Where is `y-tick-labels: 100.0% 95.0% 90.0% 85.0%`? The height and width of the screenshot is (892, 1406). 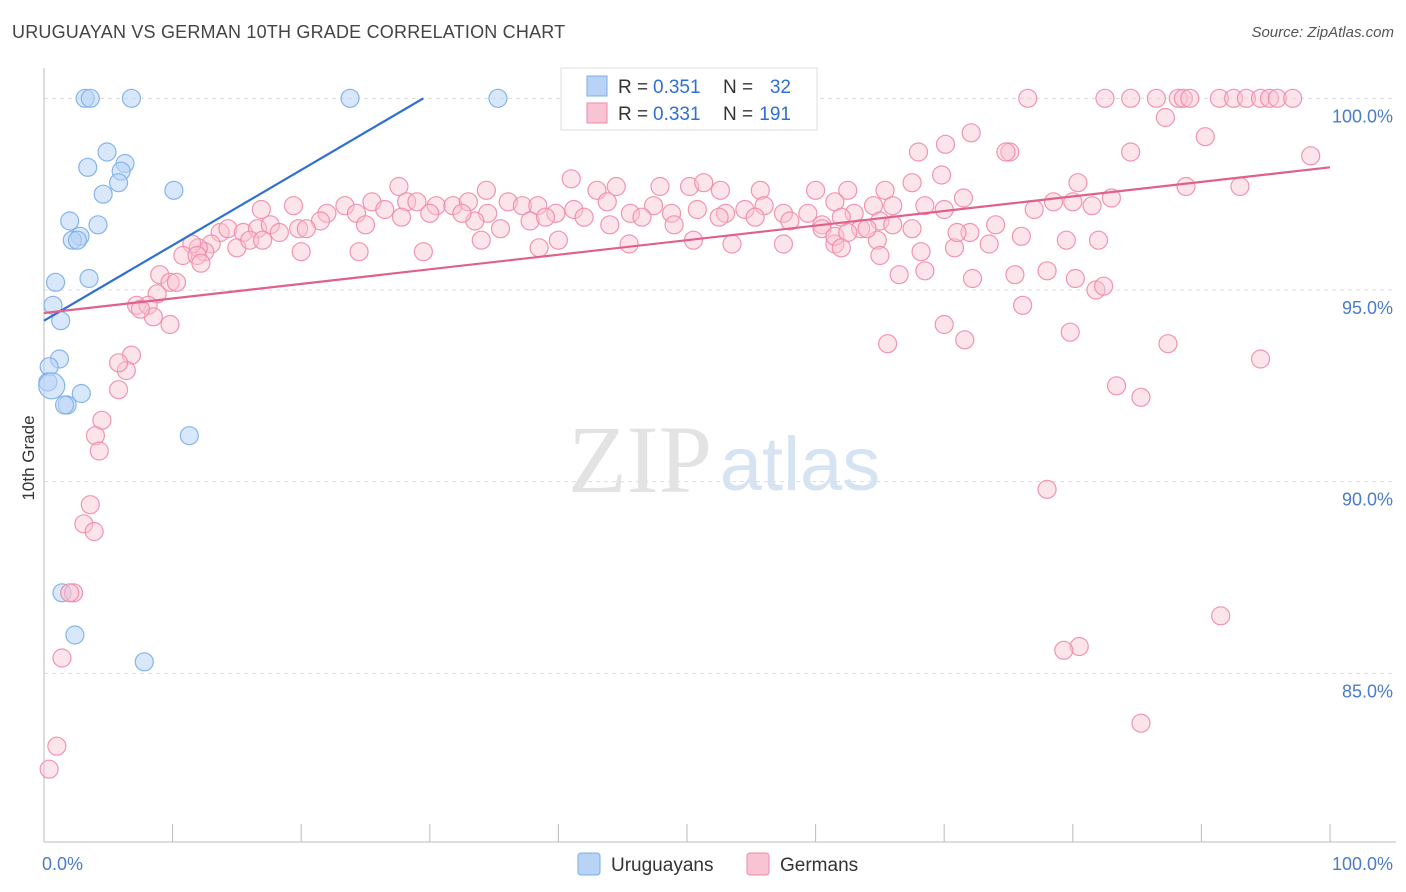 y-tick-labels: 100.0% 95.0% 90.0% 85.0% is located at coordinates (1362, 403).